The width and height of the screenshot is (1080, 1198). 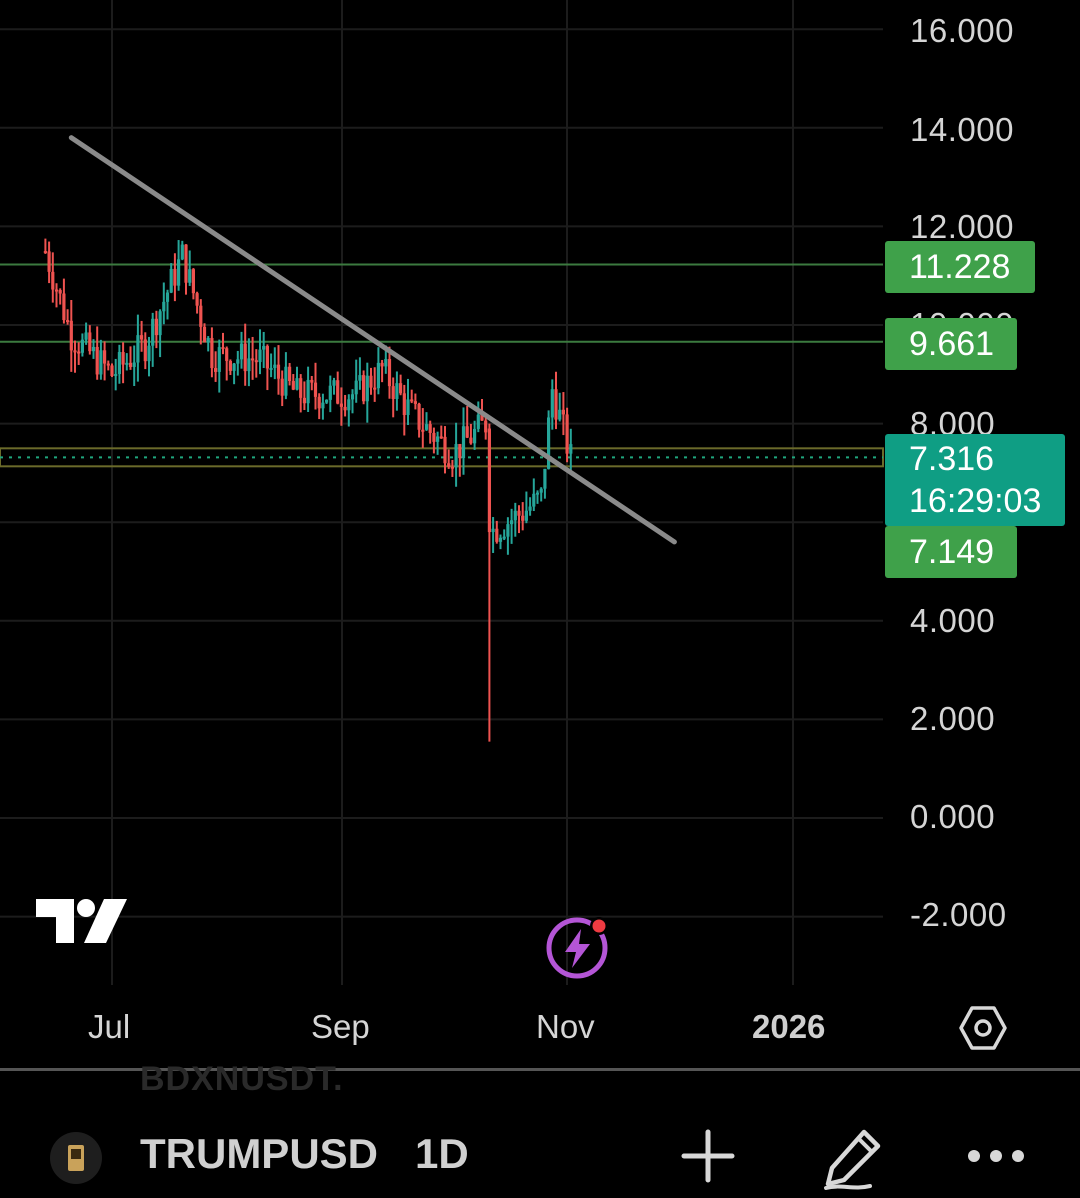 What do you see at coordinates (952, 459) in the screenshot?
I see `current-price: 7.316` at bounding box center [952, 459].